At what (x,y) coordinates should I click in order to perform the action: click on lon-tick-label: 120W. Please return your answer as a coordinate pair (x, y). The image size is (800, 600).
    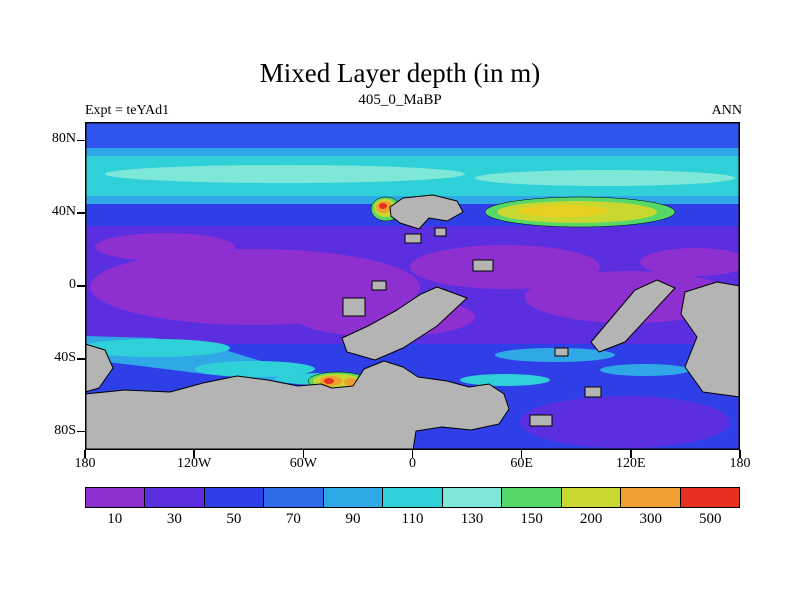
    Looking at the image, I should click on (194, 463).